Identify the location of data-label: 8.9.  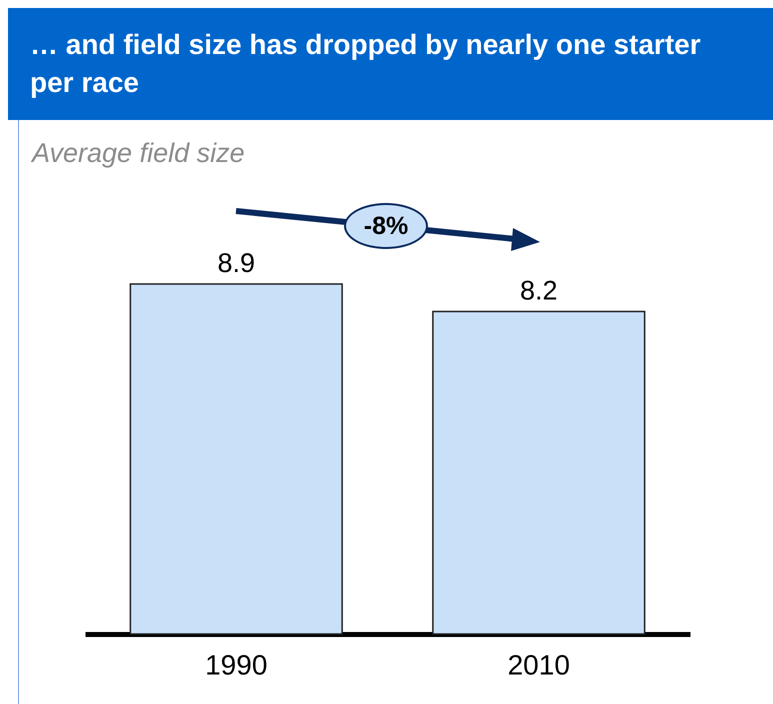
(236, 263).